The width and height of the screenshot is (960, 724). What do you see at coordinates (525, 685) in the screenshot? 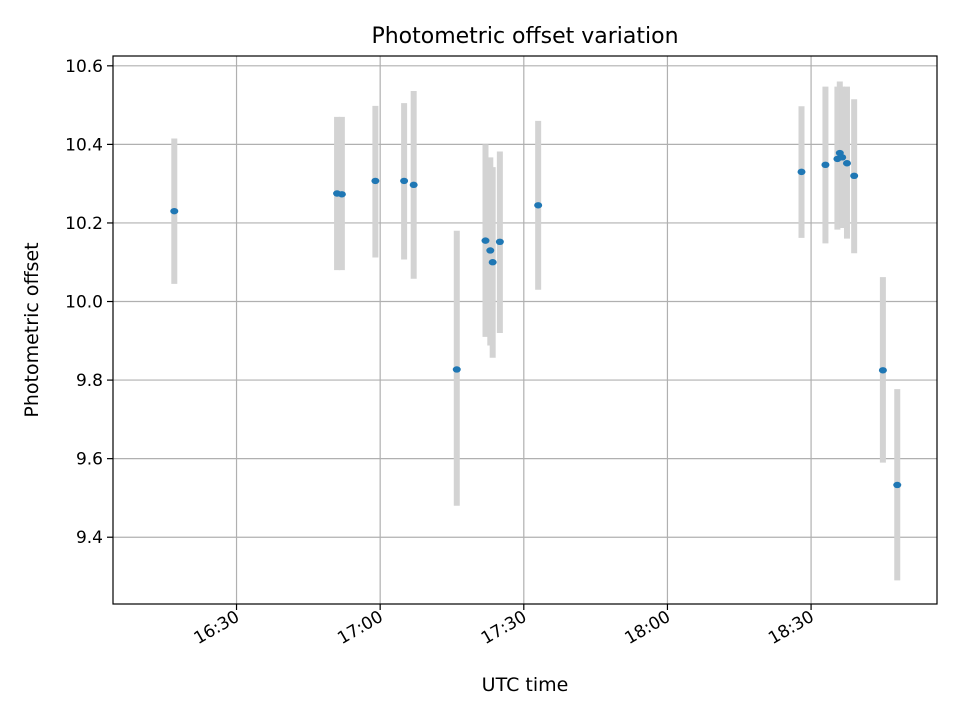
I see `x-axis-label: UTC time` at bounding box center [525, 685].